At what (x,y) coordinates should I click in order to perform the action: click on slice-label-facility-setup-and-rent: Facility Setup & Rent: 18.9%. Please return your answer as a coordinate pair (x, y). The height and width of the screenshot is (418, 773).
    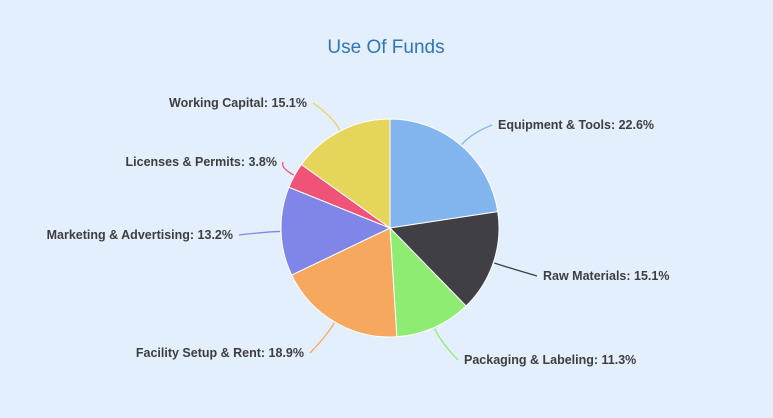
    Looking at the image, I should click on (220, 353).